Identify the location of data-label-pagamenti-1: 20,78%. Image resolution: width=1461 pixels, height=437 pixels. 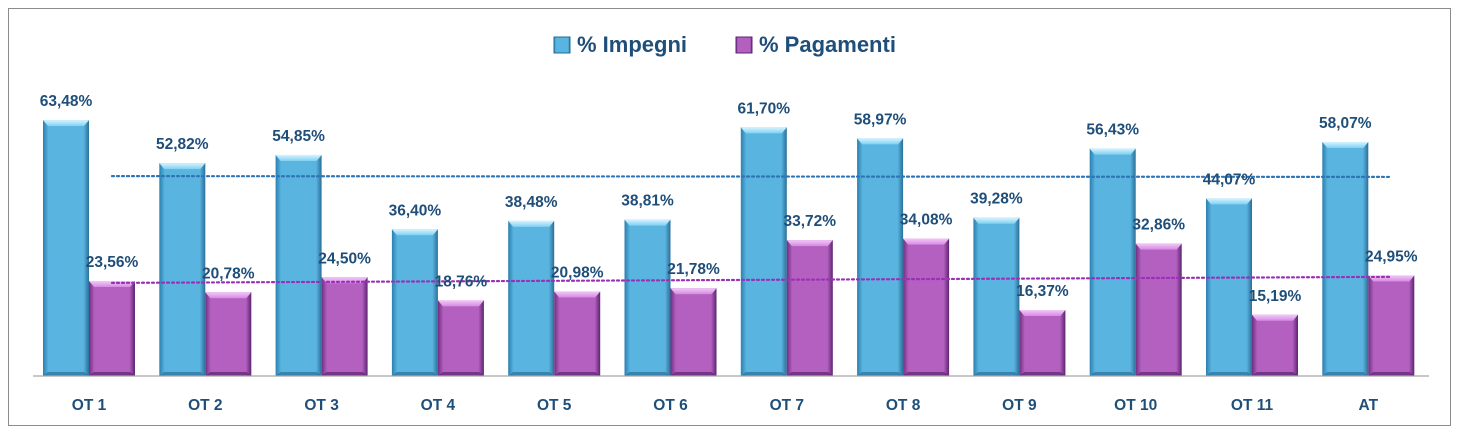
(228, 273).